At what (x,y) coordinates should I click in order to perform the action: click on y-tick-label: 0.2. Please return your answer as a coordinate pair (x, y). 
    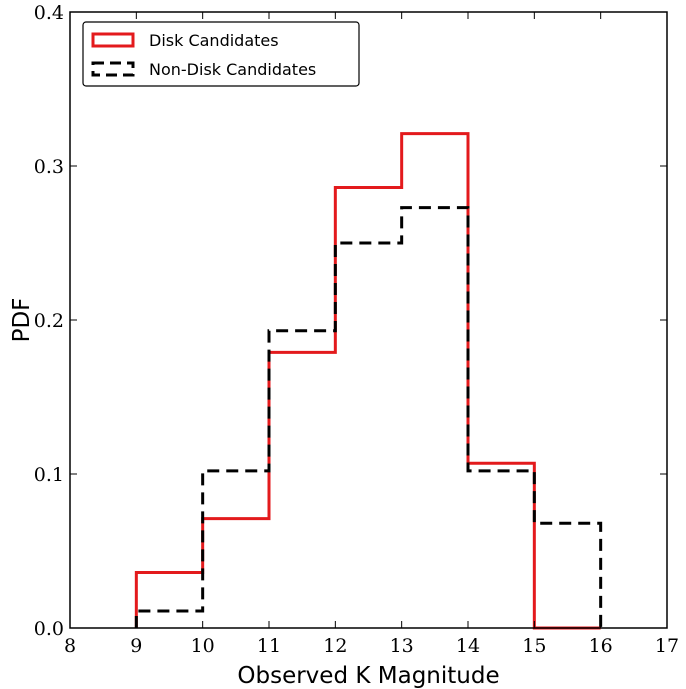
    Looking at the image, I should click on (49, 321).